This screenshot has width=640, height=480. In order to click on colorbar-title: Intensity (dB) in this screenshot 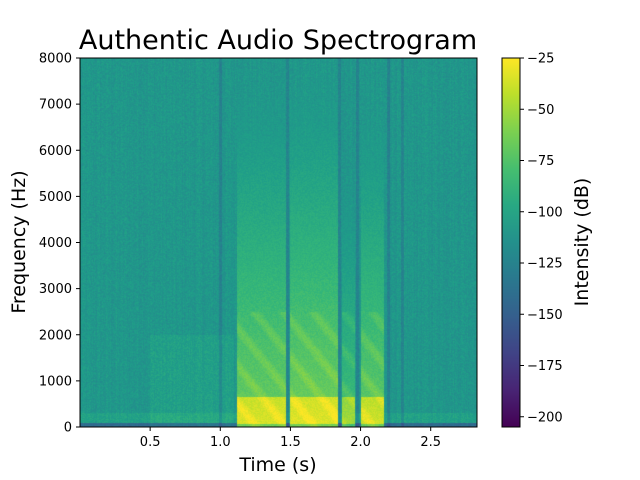, I will do `click(582, 242)`.